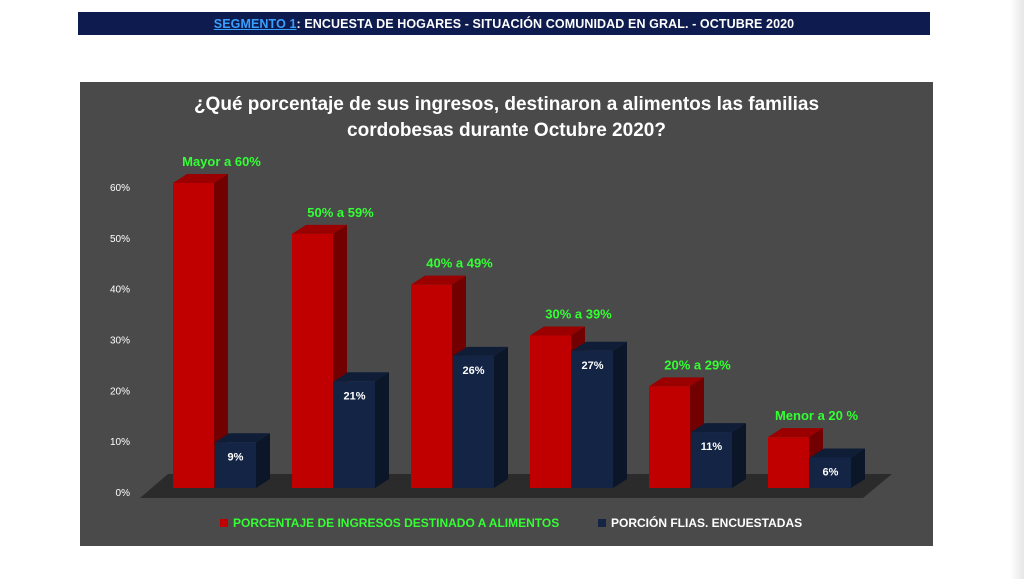 This screenshot has height=579, width=1024. Describe the element at coordinates (120, 341) in the screenshot. I see `y-tick-label: 30%` at that location.